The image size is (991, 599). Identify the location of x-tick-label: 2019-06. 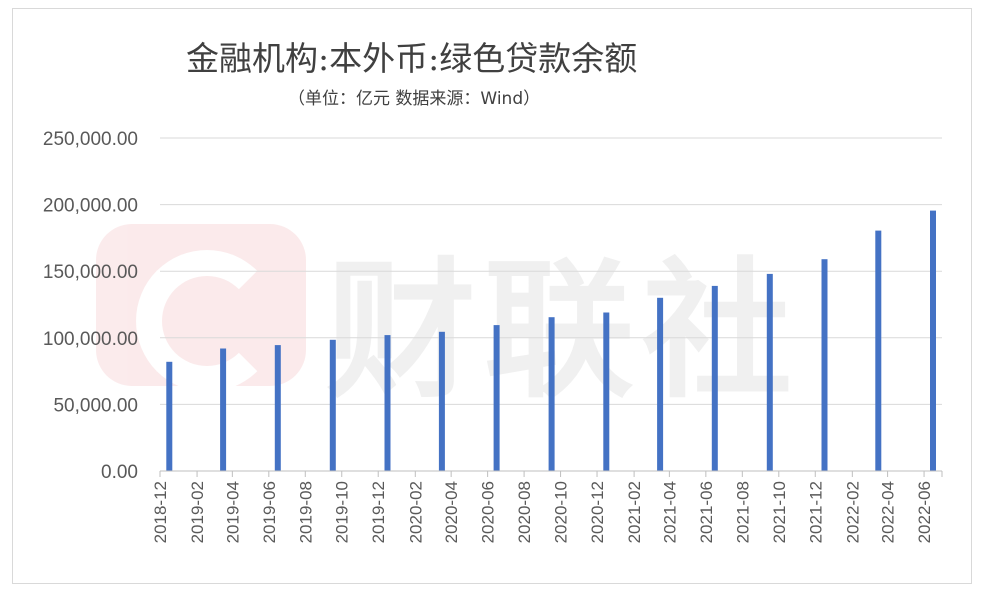
(269, 512).